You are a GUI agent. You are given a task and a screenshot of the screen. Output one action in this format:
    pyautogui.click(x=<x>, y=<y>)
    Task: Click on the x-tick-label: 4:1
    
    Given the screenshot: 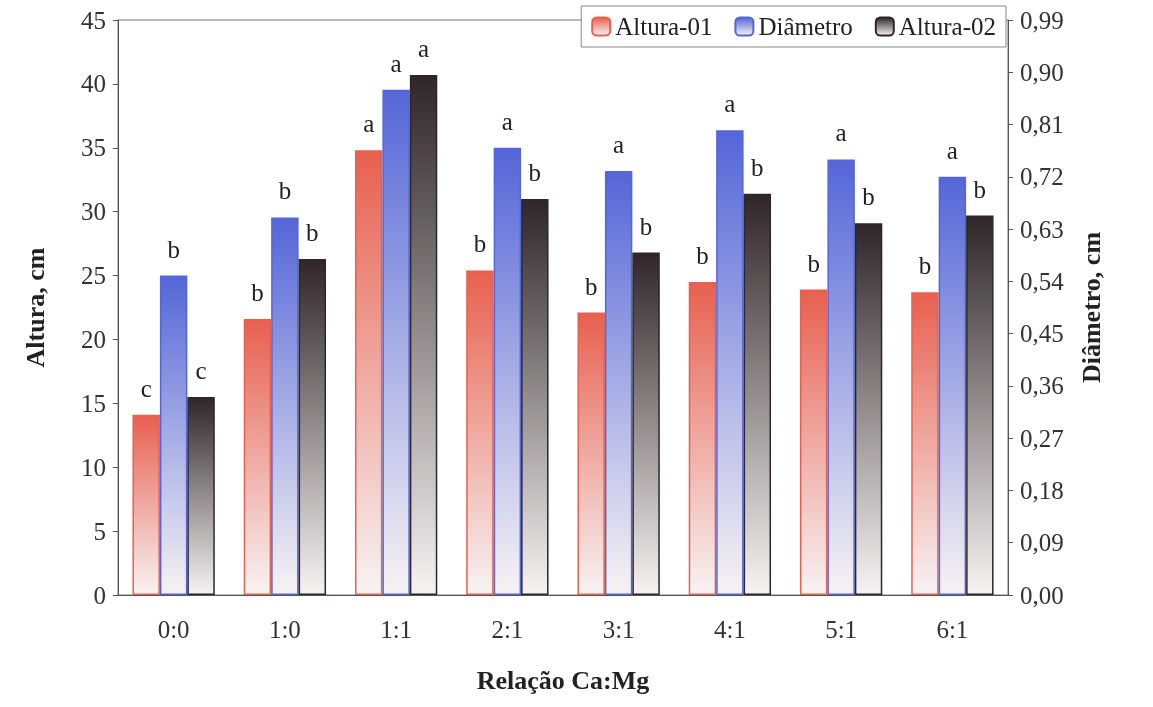 What is the action you would take?
    pyautogui.click(x=729, y=629)
    